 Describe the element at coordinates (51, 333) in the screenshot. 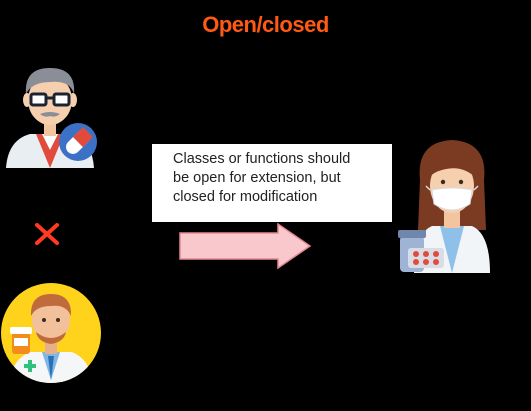

I see `pharmacist-with-medicine-icon` at that location.